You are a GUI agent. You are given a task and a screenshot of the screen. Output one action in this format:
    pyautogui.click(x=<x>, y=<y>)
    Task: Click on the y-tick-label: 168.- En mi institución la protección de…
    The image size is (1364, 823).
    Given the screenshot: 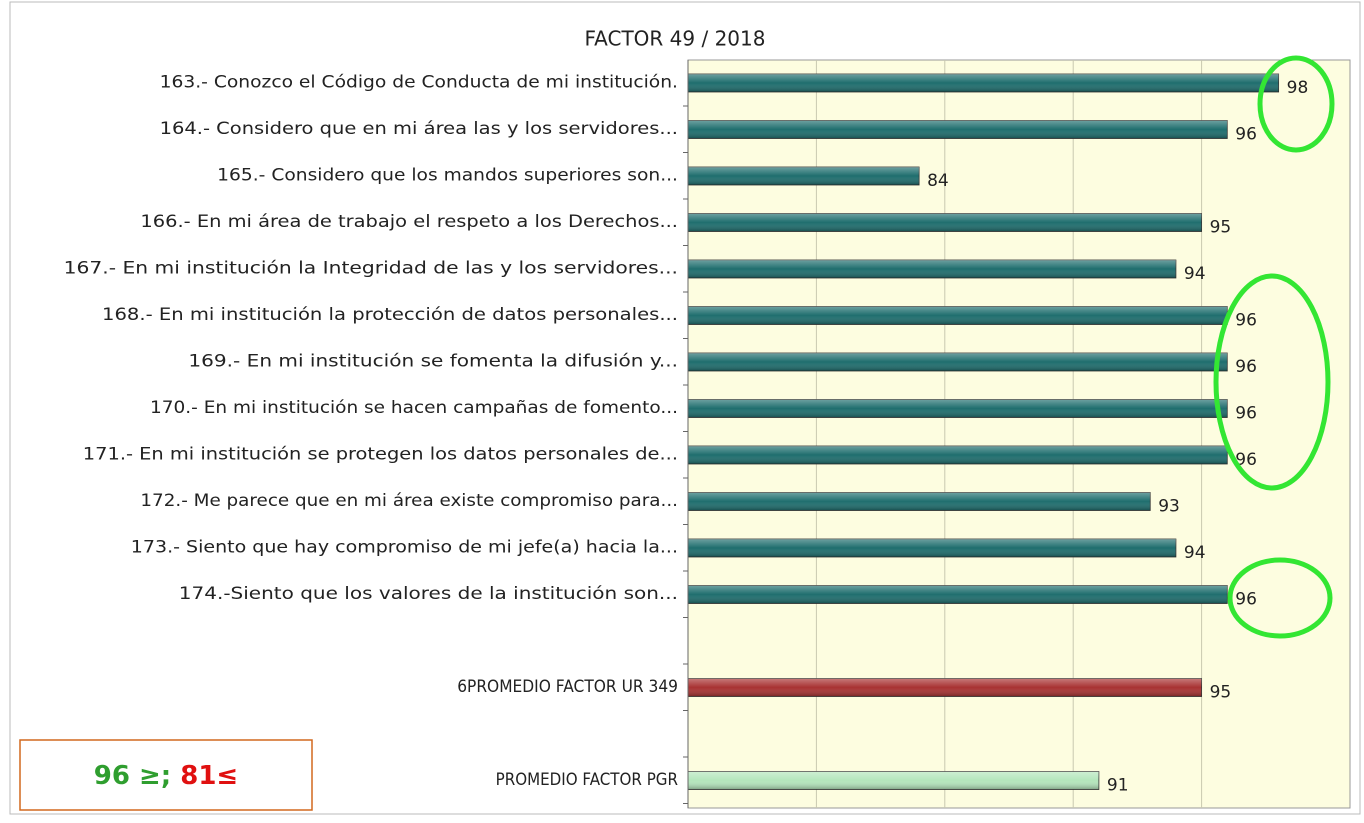 What is the action you would take?
    pyautogui.click(x=390, y=314)
    